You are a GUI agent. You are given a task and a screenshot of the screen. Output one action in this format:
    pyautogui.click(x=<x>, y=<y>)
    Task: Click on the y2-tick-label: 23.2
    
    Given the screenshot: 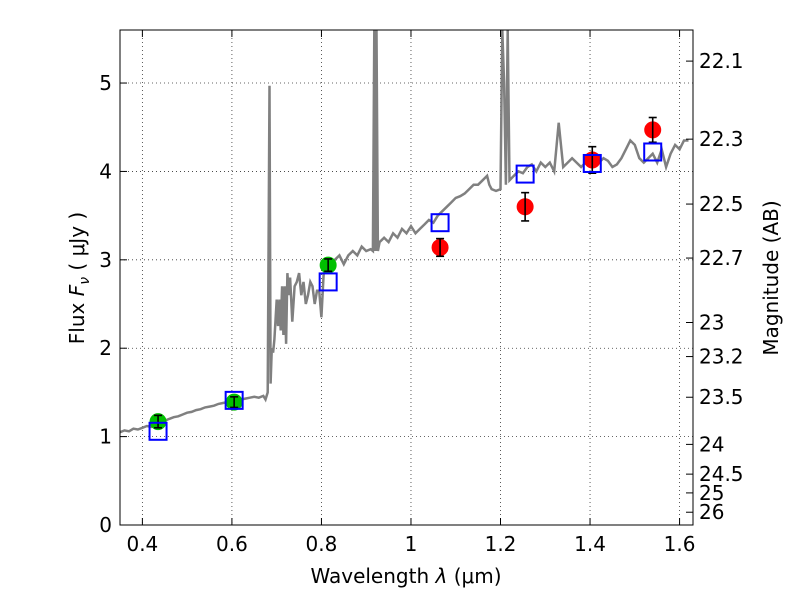 What is the action you would take?
    pyautogui.click(x=721, y=357)
    